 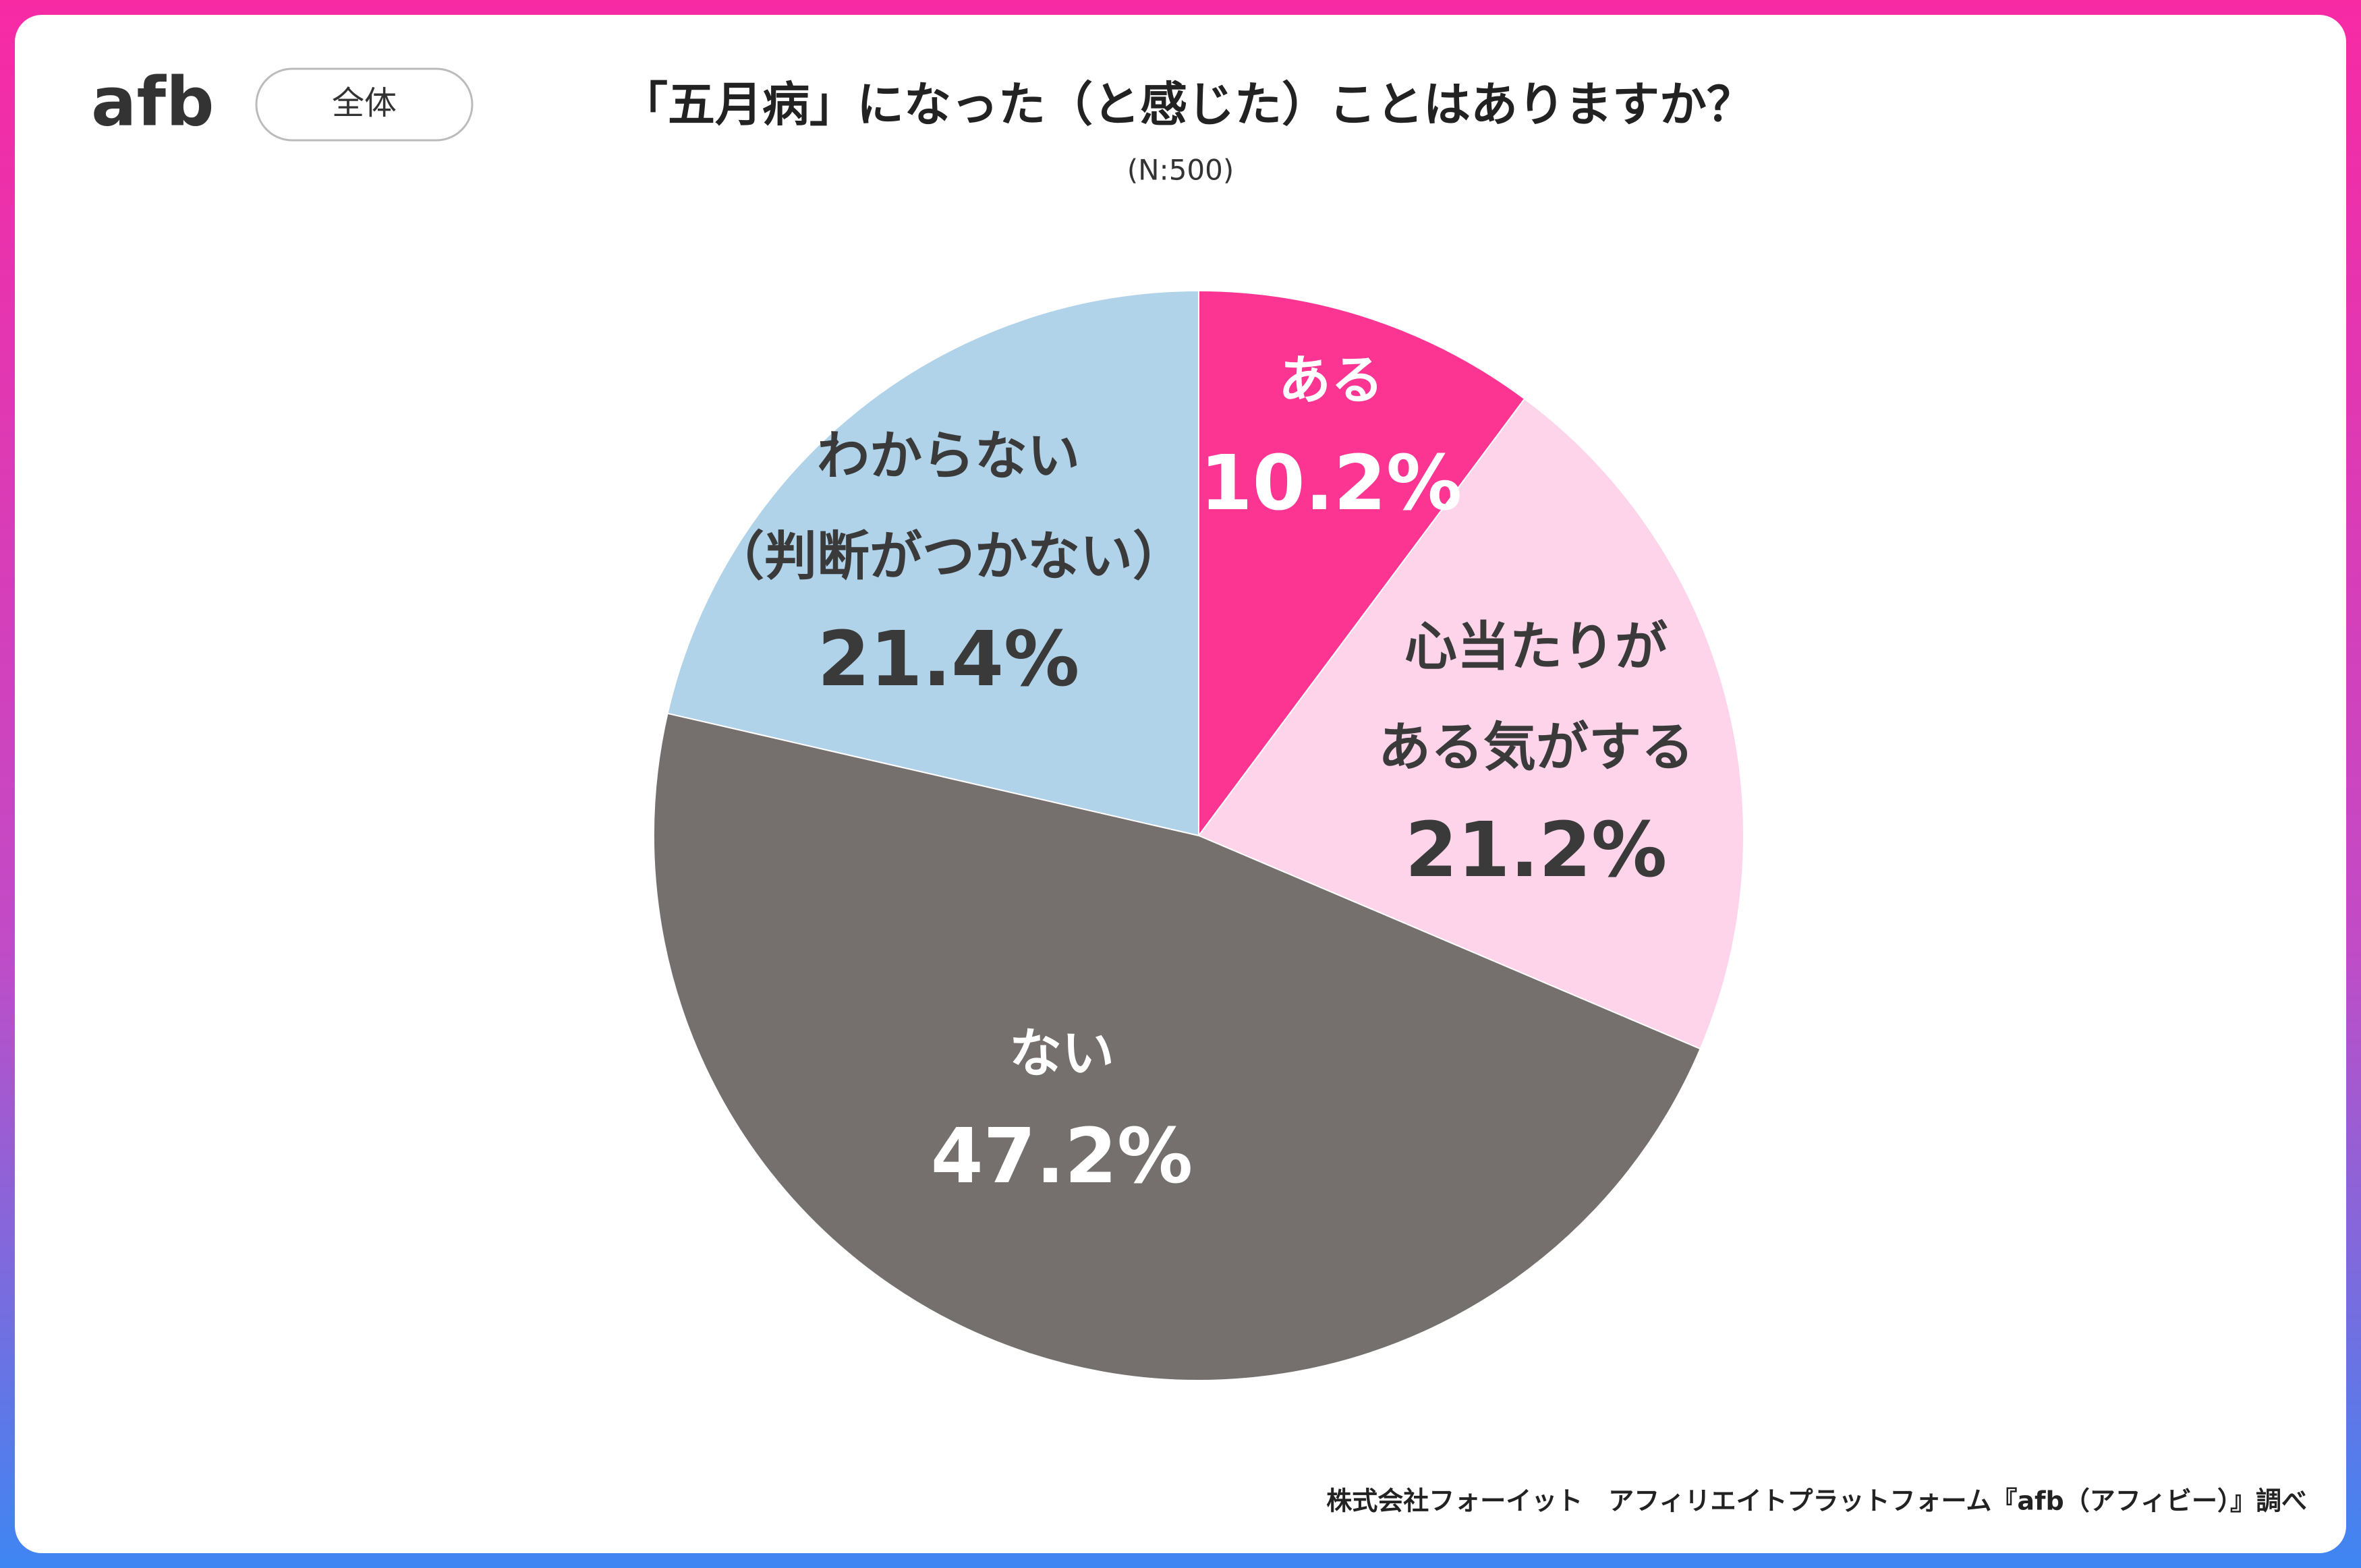 What do you see at coordinates (949, 659) in the screenshot?
I see `value-label: 21.4%` at bounding box center [949, 659].